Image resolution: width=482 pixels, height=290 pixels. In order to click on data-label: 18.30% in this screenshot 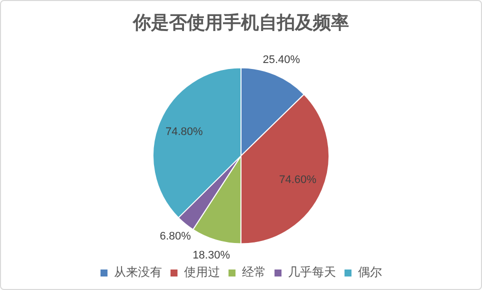, I will do `click(211, 256)`.